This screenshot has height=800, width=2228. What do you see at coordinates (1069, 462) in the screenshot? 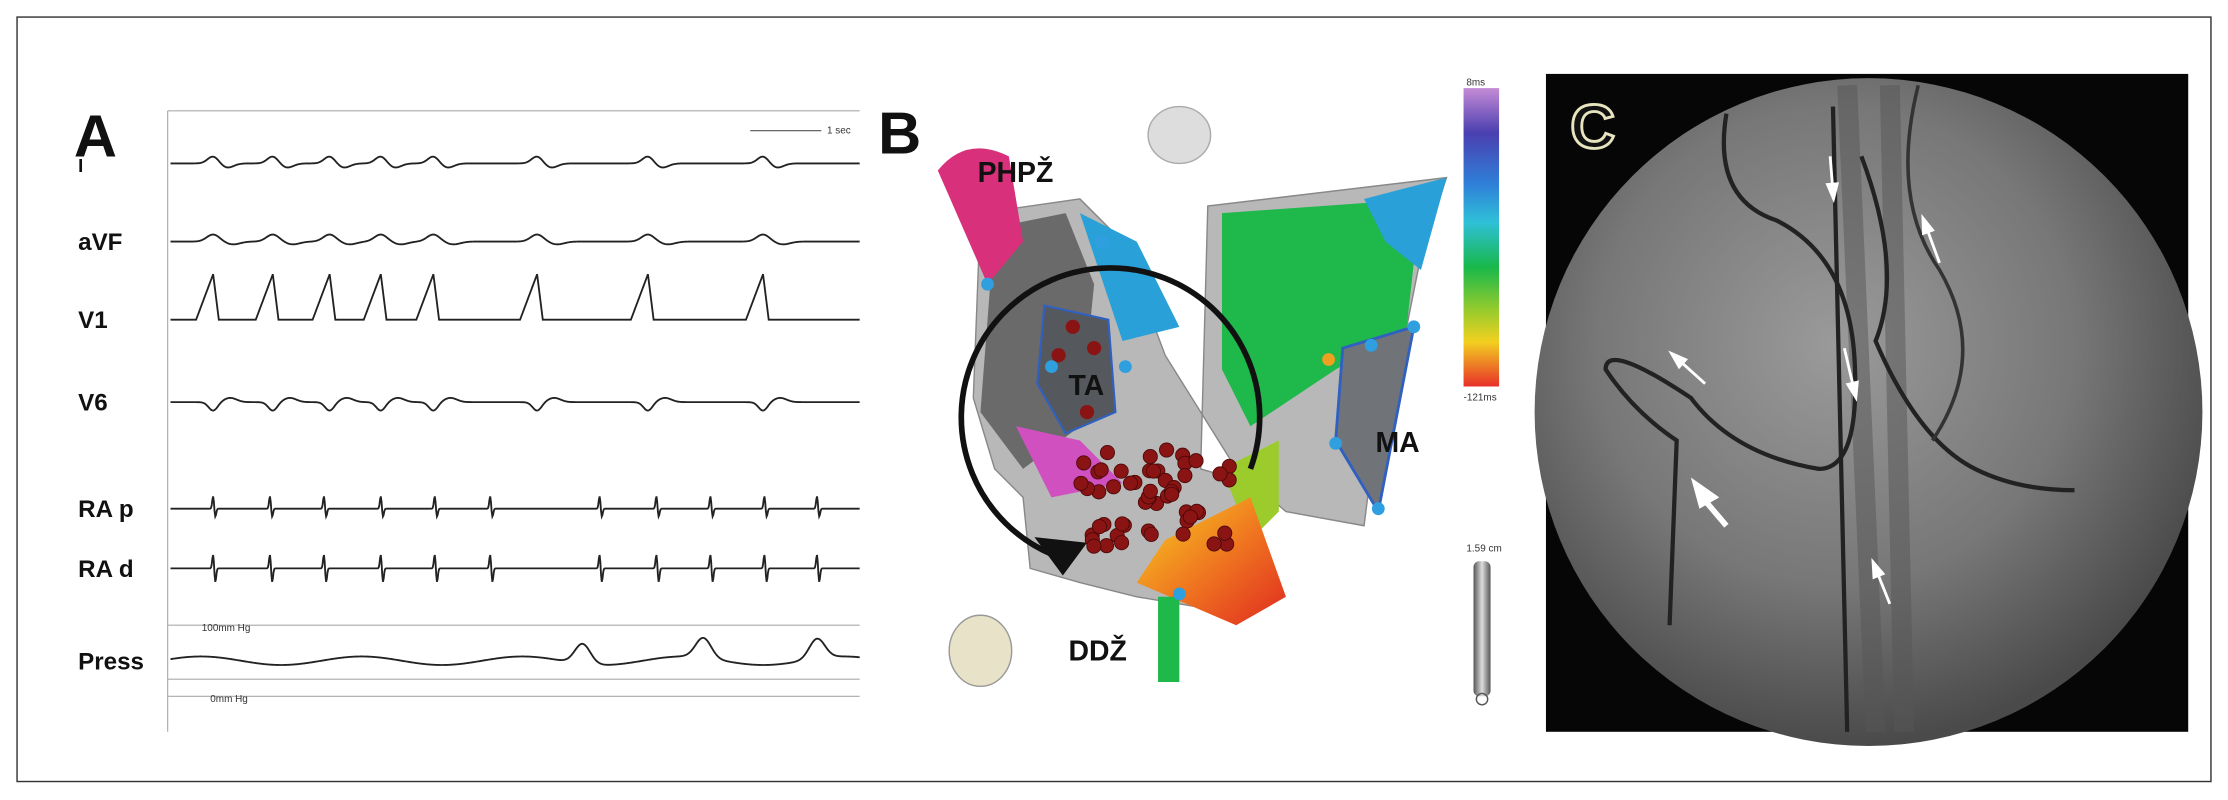
I see `magenta-region` at bounding box center [1069, 462].